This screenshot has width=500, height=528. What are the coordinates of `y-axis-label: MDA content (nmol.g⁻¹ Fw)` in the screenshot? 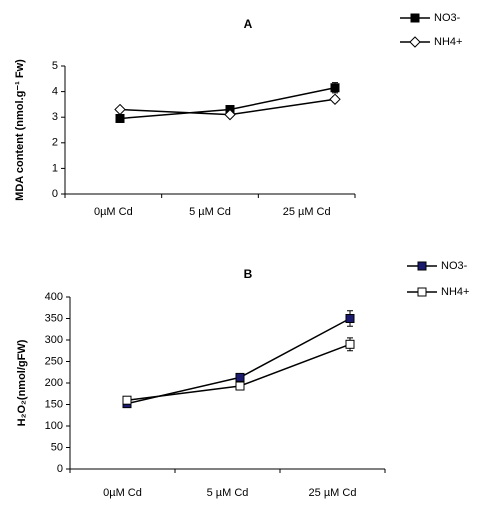 It's located at (20, 130).